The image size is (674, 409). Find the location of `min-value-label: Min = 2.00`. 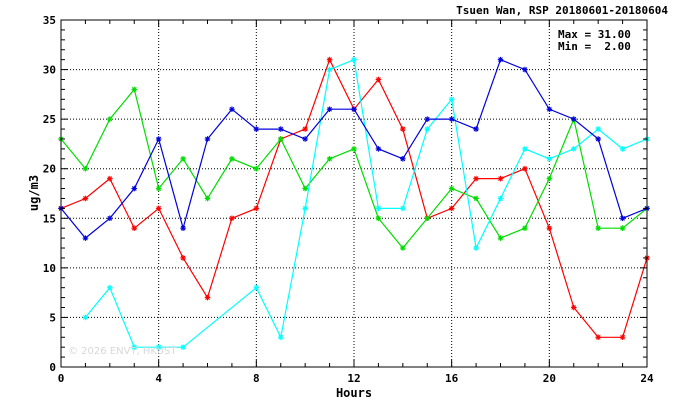

min-value-label: Min = 2.00 is located at coordinates (594, 46).